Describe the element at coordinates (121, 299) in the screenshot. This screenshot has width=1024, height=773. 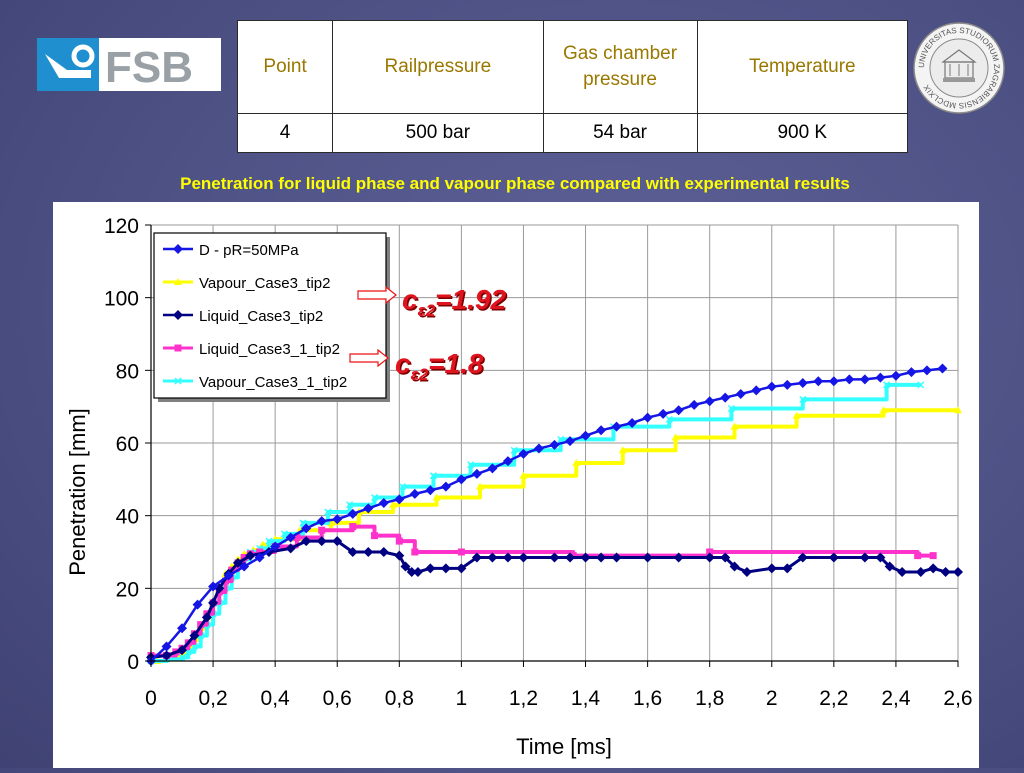
I see `y-tick-label: 100` at that location.